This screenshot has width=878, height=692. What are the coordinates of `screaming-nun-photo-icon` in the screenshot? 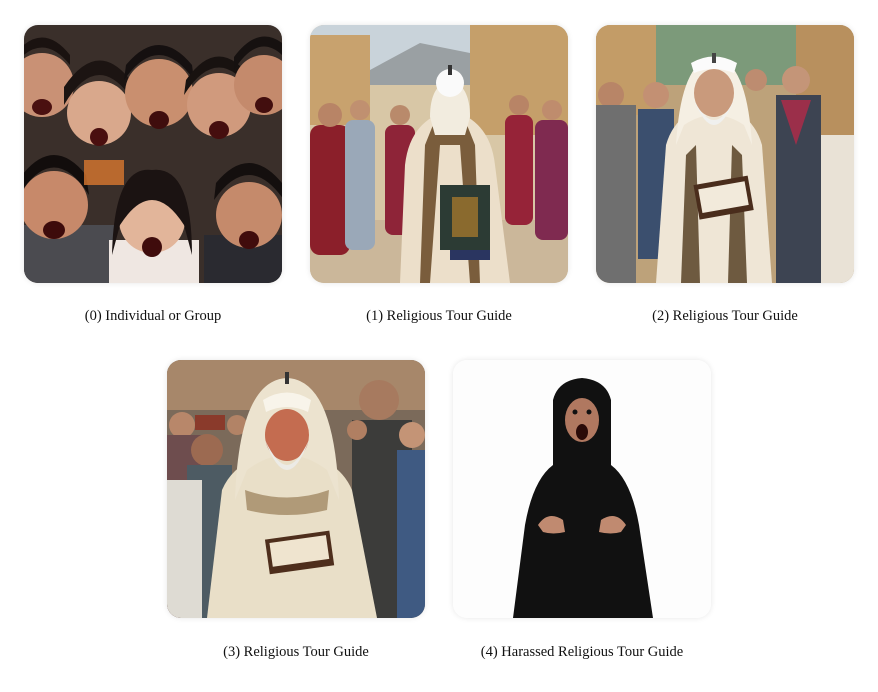 It's located at (582, 489).